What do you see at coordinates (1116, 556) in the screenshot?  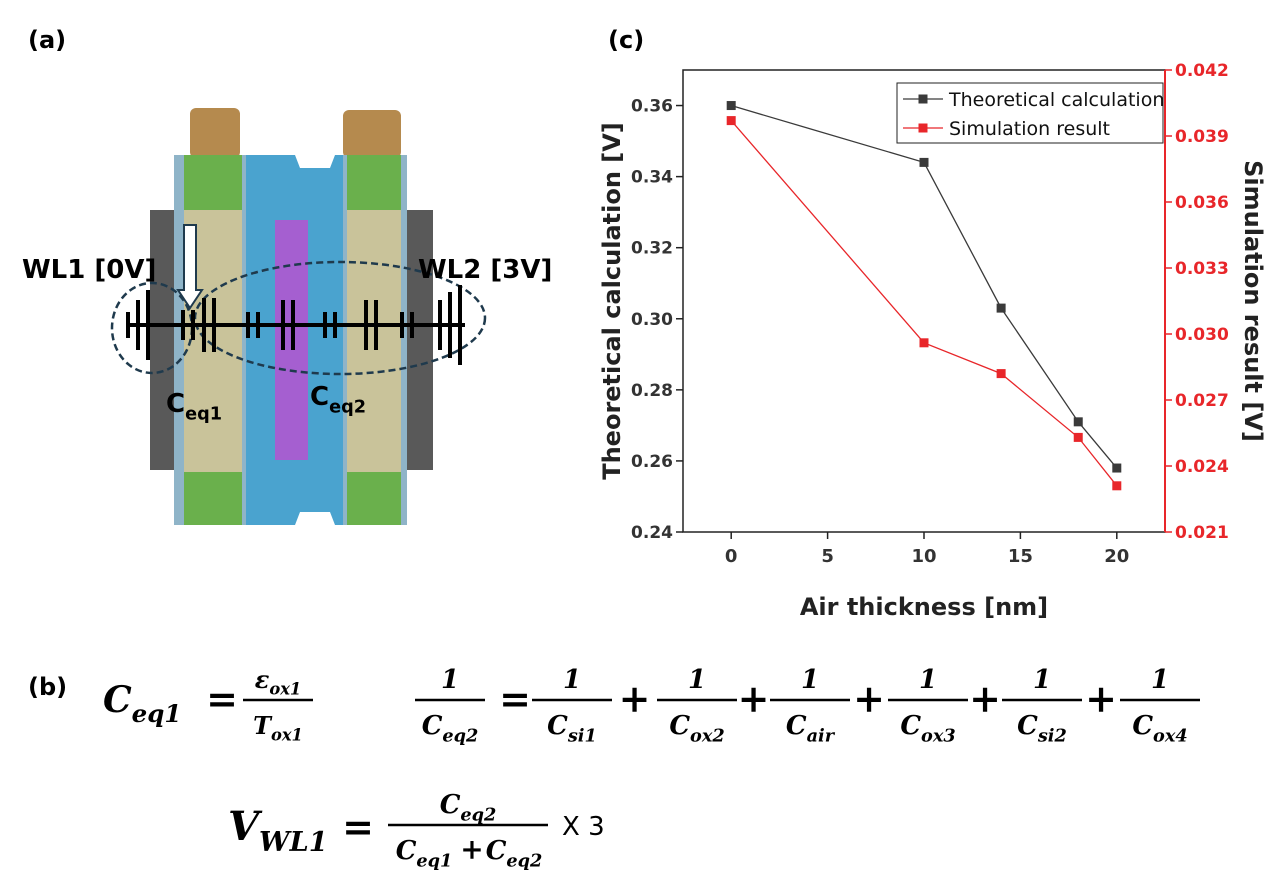 I see `x-tick-label: 20` at bounding box center [1116, 556].